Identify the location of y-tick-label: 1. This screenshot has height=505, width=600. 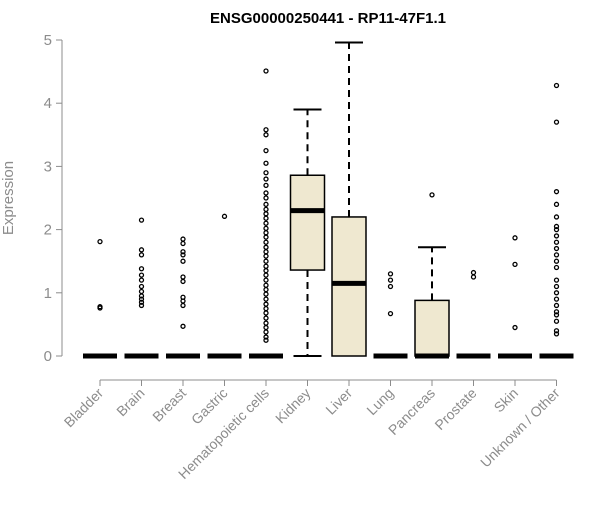
(48, 293).